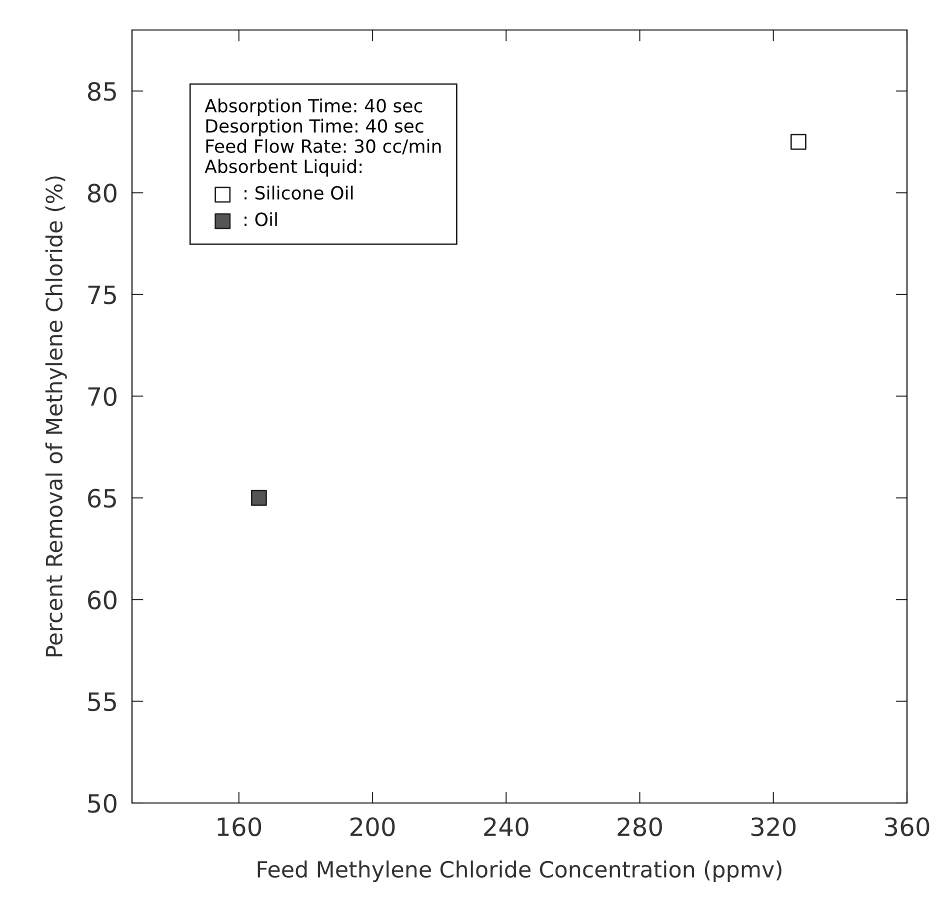 This screenshot has width=943, height=903. I want to click on y-tick-label: 60, so click(102, 600).